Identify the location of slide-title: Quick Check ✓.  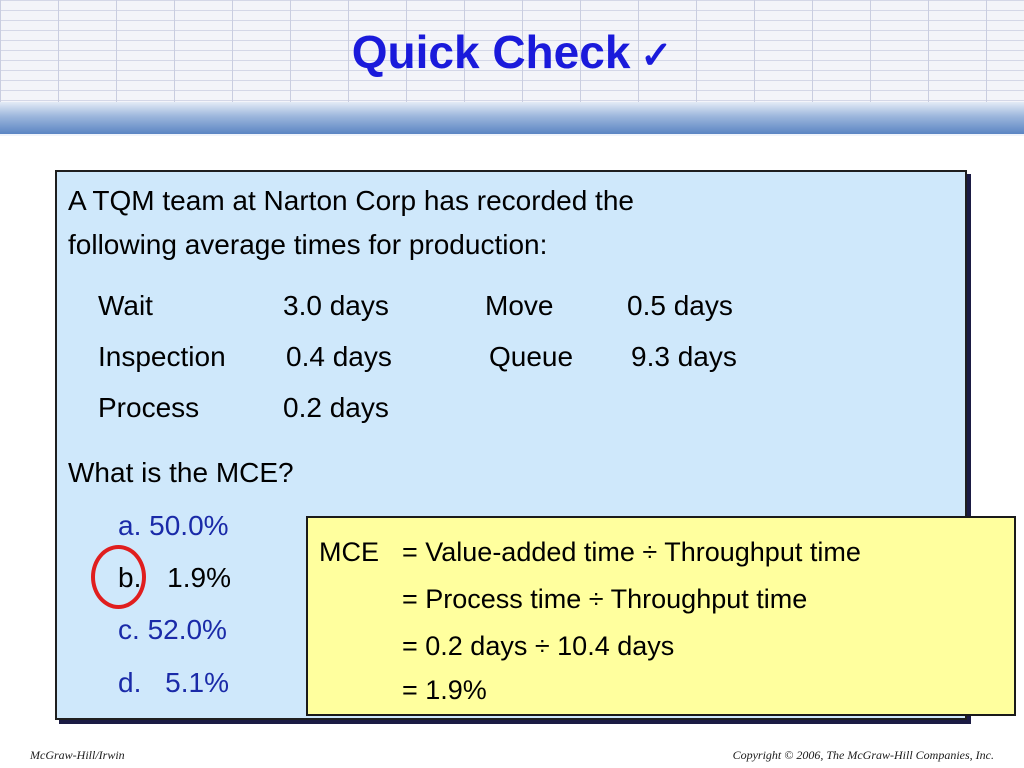
(512, 54).